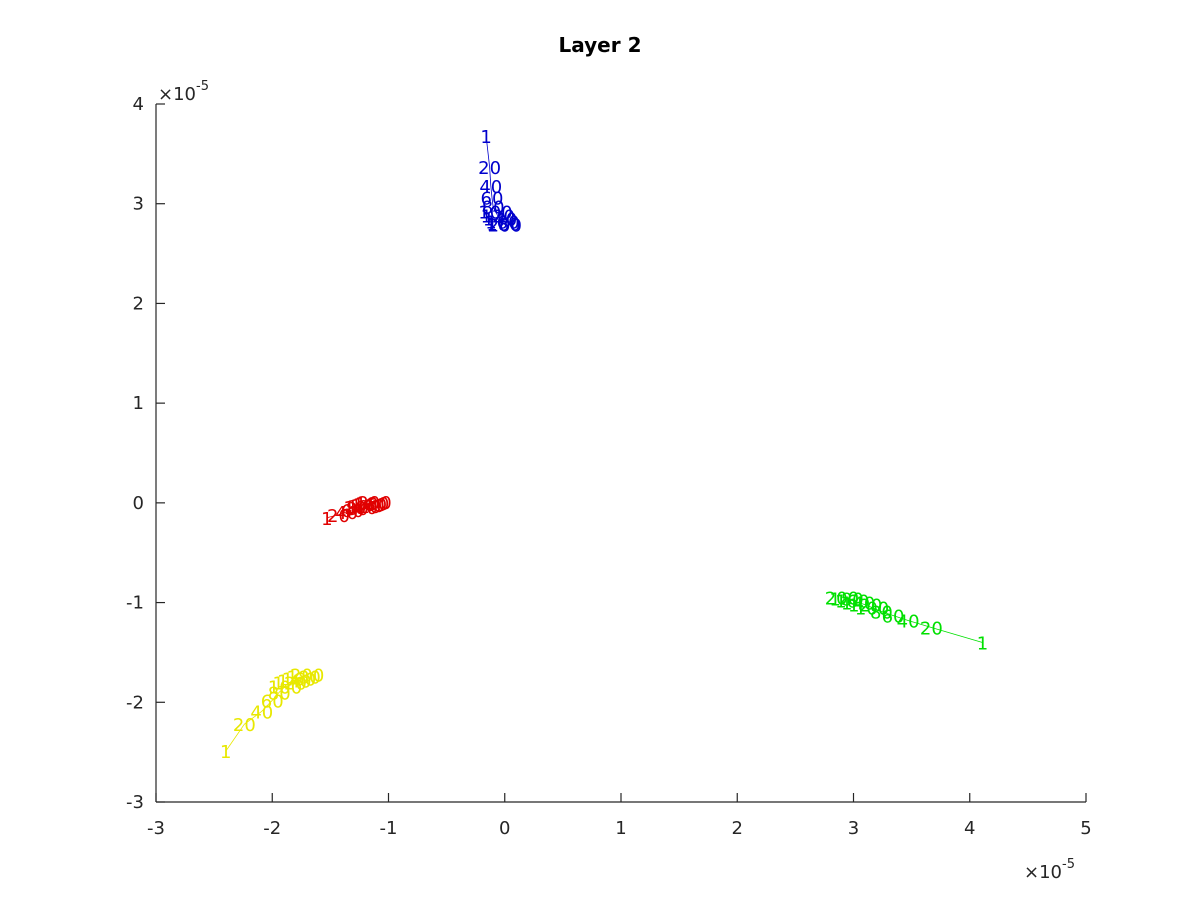 The width and height of the screenshot is (1200, 900). Describe the element at coordinates (156, 828) in the screenshot. I see `x-tick-label: -3` at that location.